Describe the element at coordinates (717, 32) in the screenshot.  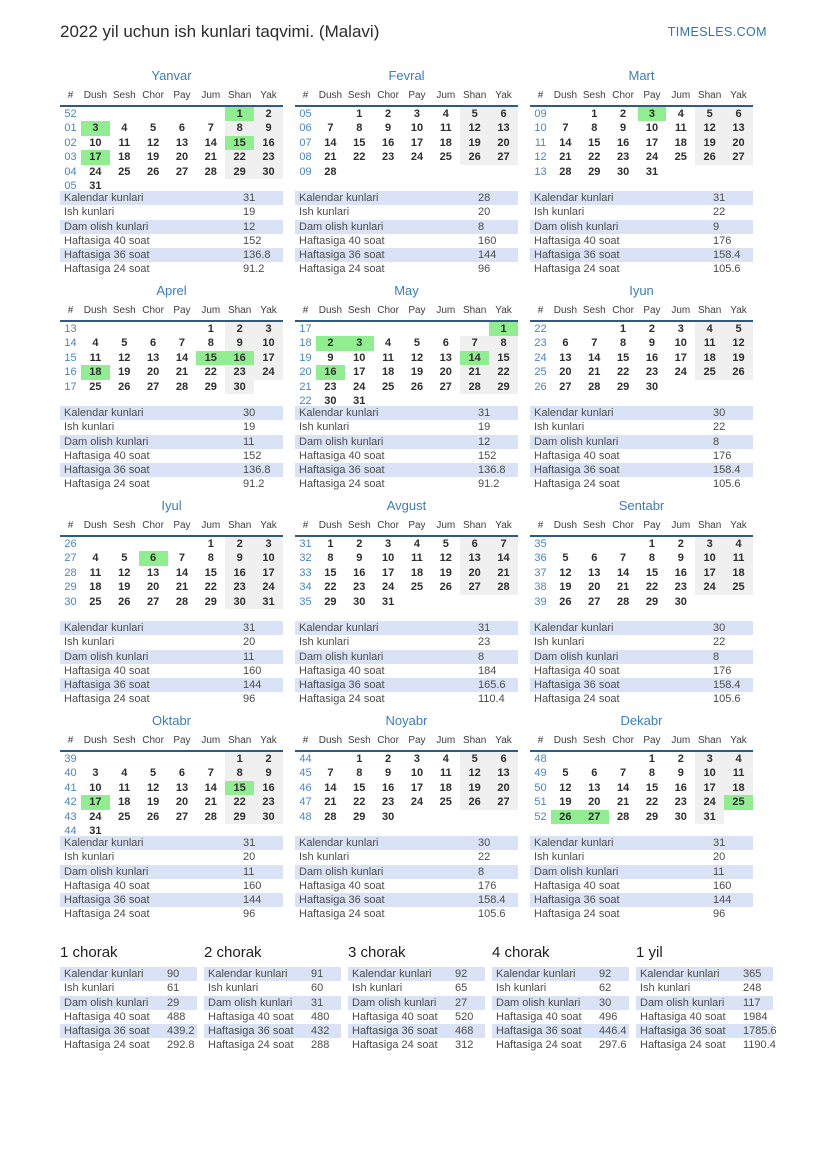
I see `site-link: TIMESLES.COM` at that location.